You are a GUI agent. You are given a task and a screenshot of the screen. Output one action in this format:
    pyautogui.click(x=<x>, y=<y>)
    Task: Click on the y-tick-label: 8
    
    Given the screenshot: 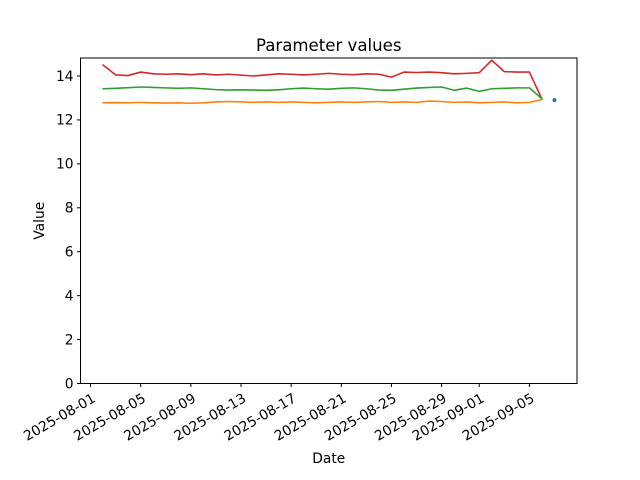 What is the action you would take?
    pyautogui.click(x=69, y=209)
    